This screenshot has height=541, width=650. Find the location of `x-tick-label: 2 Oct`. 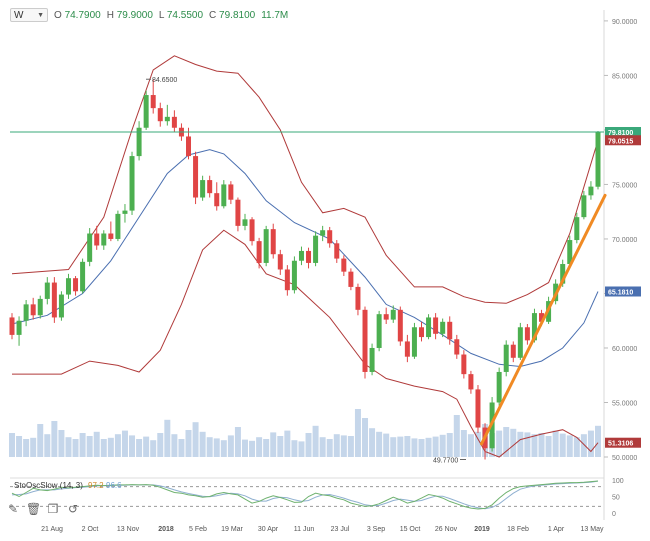

x-tick-label: 2 Oct is located at coordinates (90, 529).